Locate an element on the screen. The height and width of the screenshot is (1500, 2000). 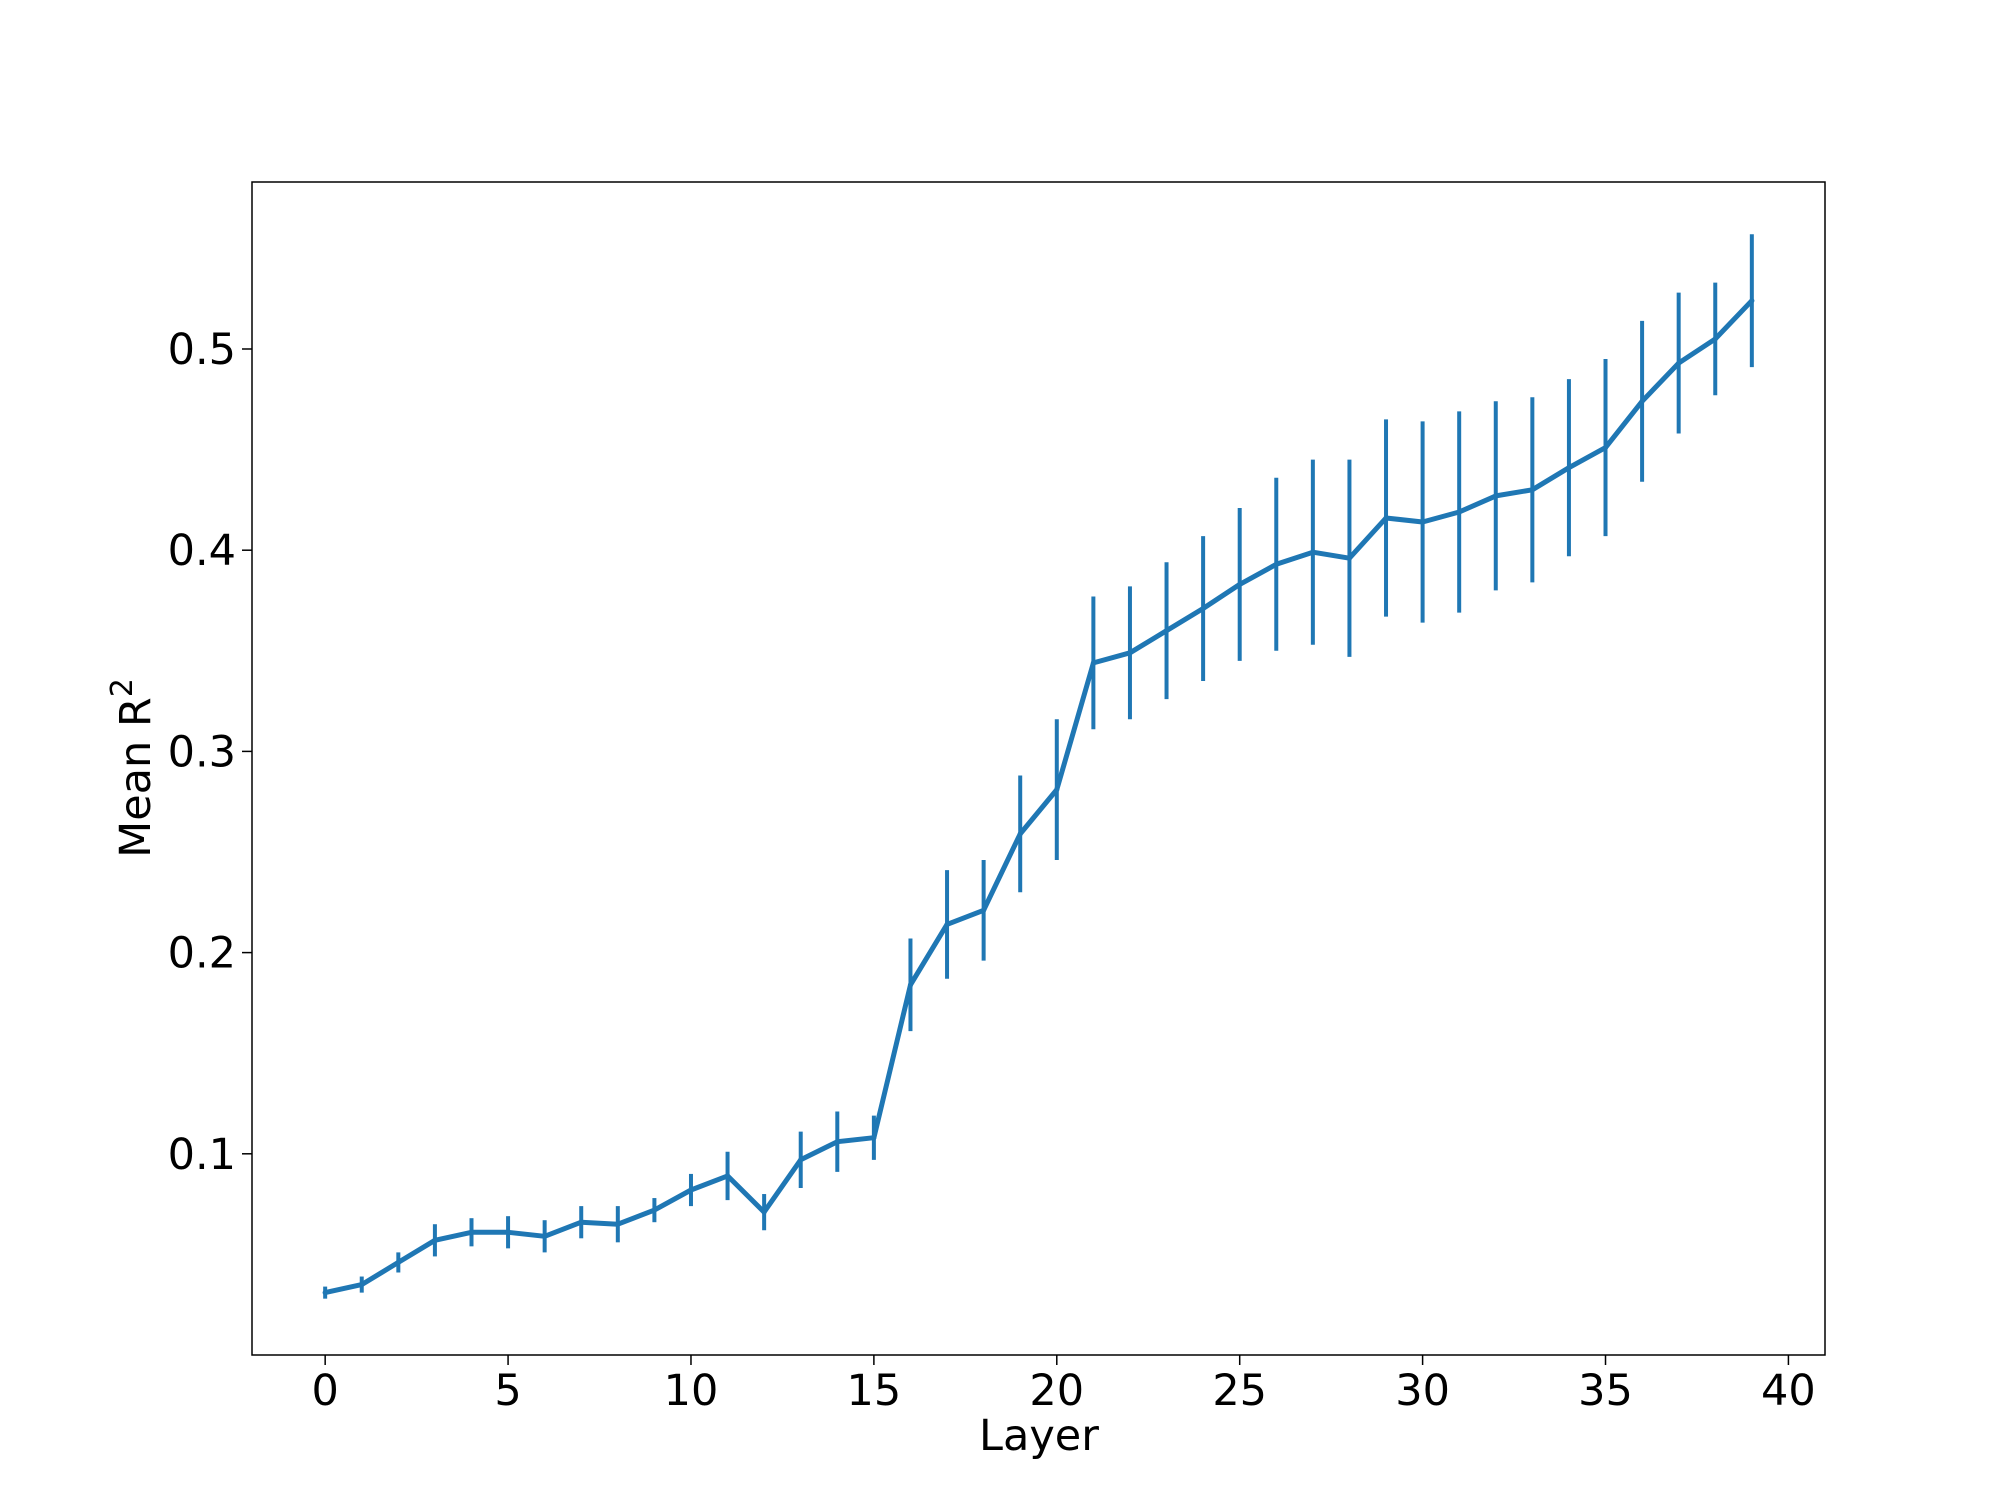
y-axis-label-text: Mean R is located at coordinates (136, 777).